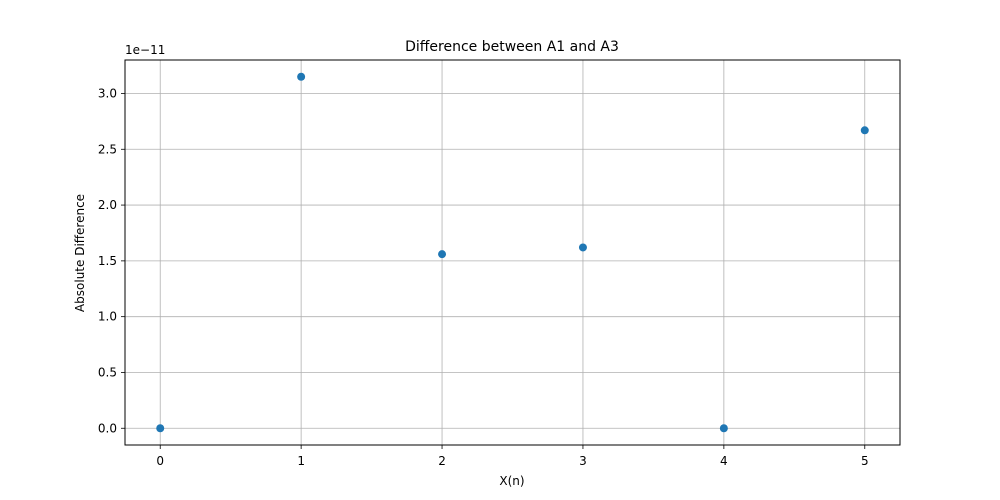  I want to click on y-axis-label: Absolute Difference, so click(80, 253).